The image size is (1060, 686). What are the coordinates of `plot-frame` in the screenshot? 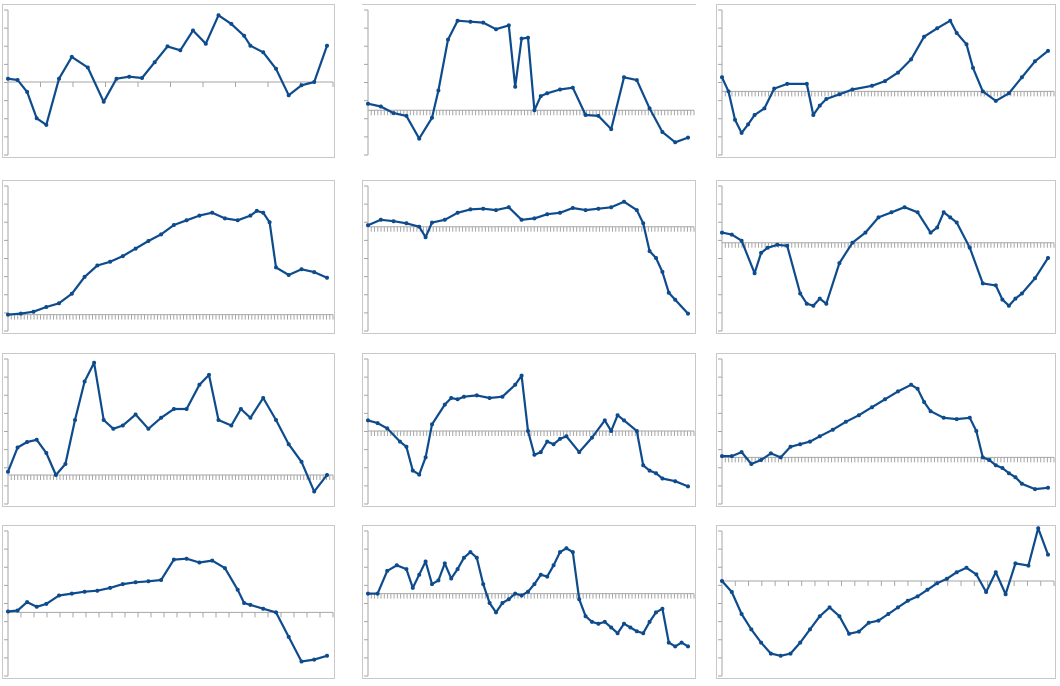 It's located at (168, 430).